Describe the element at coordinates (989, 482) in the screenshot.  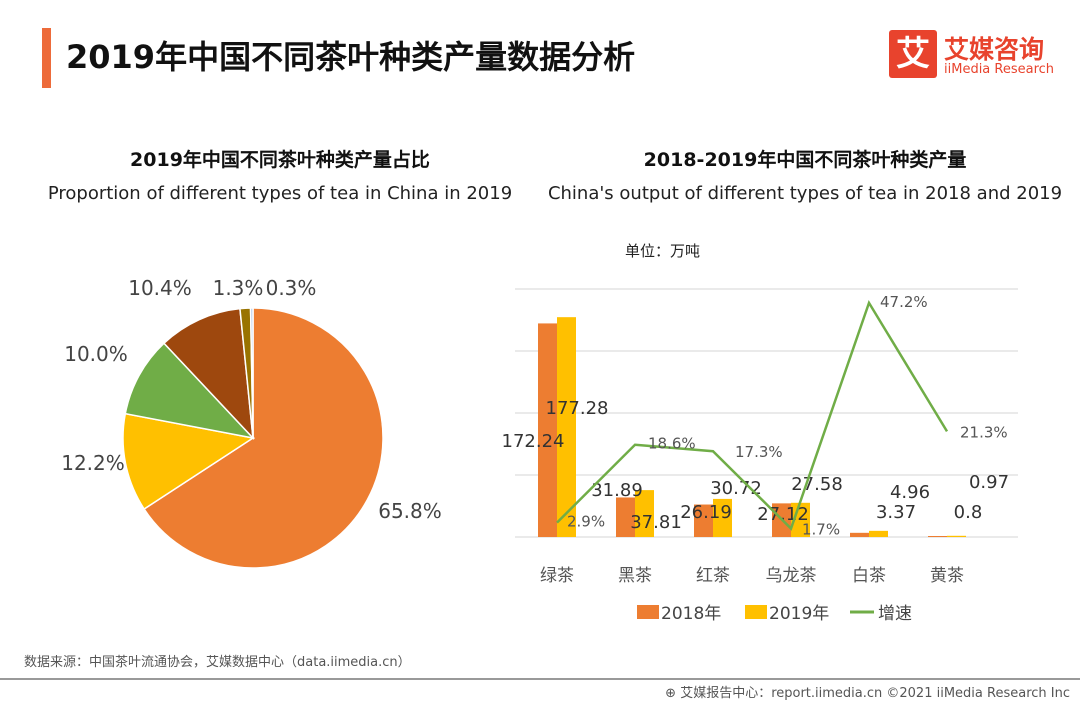
I see `bar-label-2019: 0.97` at that location.